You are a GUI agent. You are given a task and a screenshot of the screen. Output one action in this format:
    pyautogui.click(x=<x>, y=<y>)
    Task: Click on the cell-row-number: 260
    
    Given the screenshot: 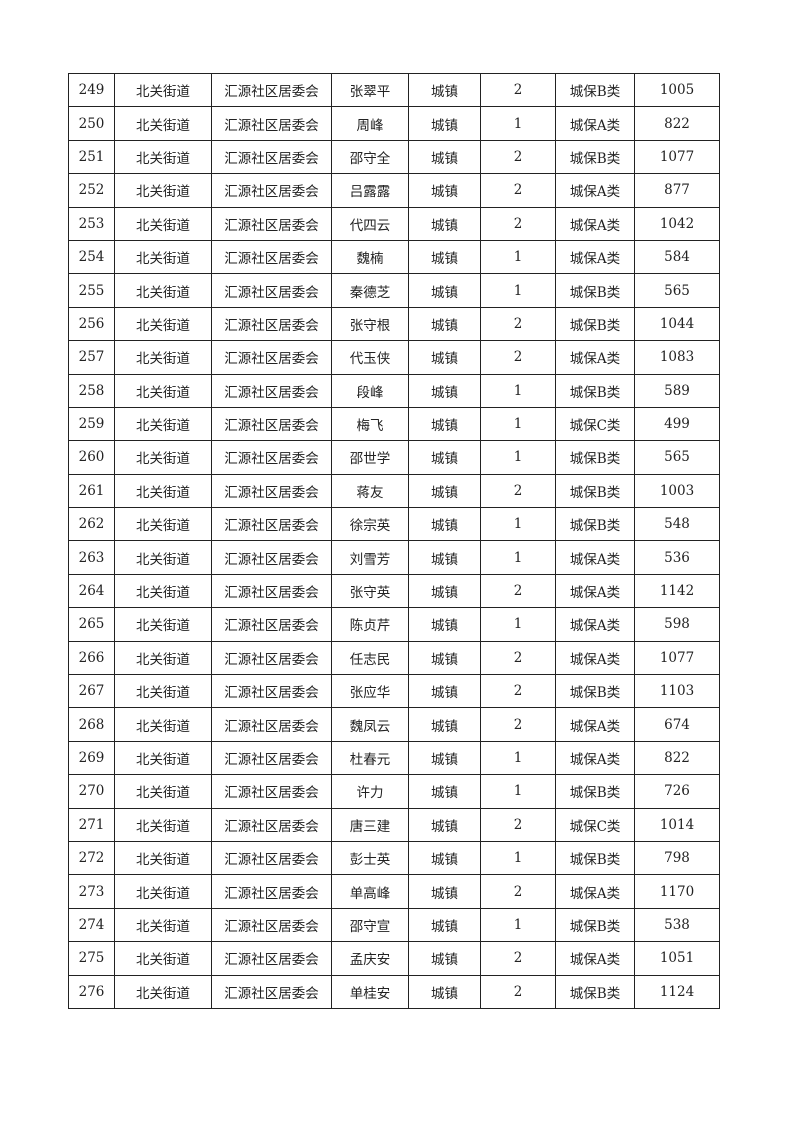 What is the action you would take?
    pyautogui.click(x=91, y=457)
    